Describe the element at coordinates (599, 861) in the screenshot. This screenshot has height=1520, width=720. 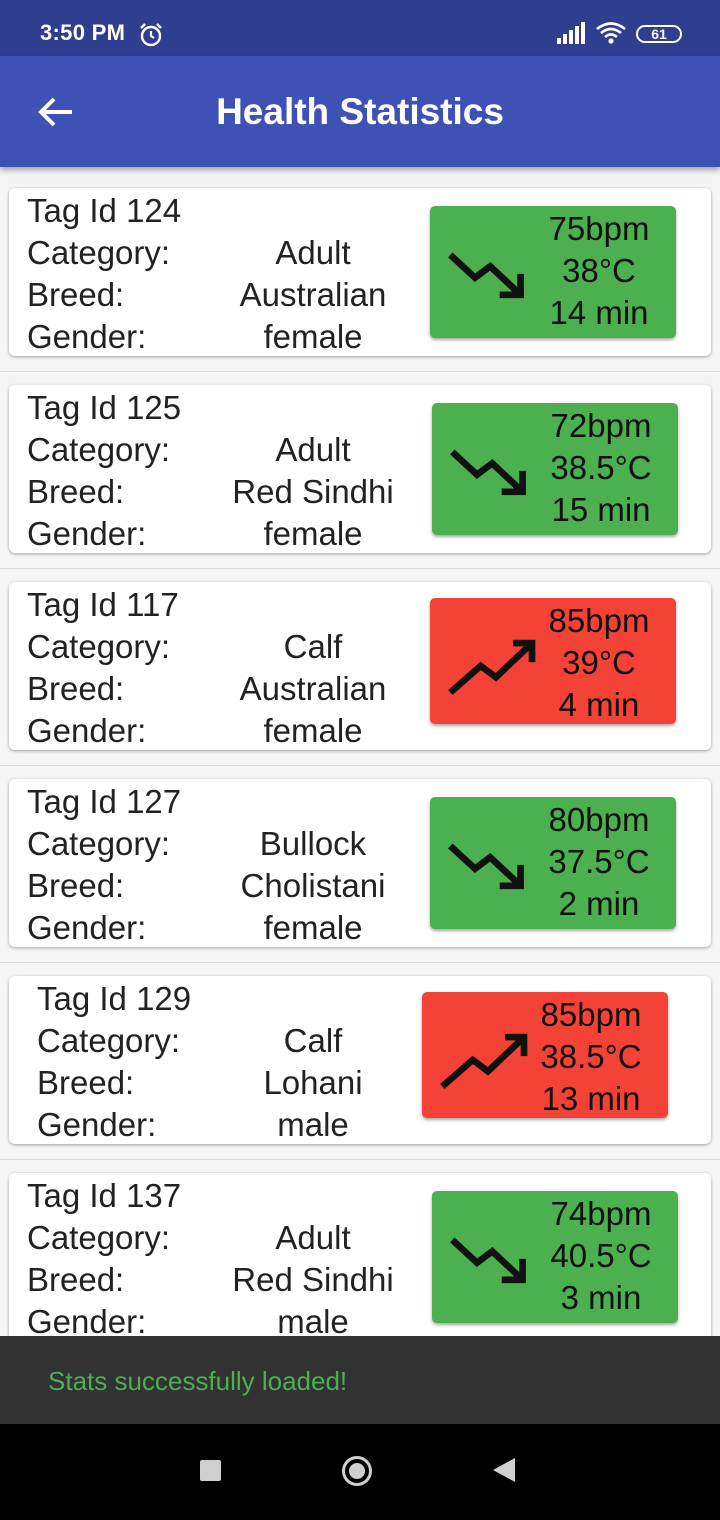
I see `temperature-value: 37.5°C` at that location.